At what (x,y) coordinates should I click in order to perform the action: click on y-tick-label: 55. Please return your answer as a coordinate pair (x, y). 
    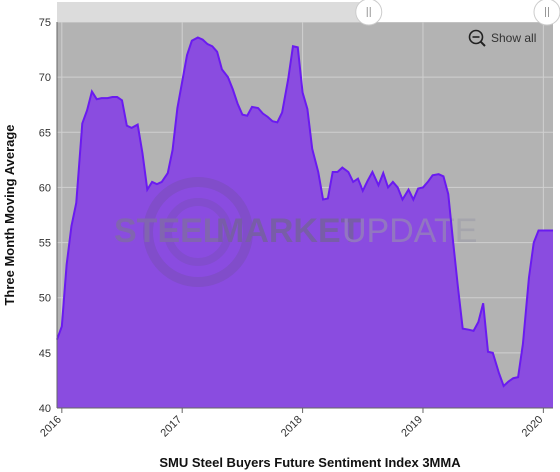
    Looking at the image, I should click on (45, 244).